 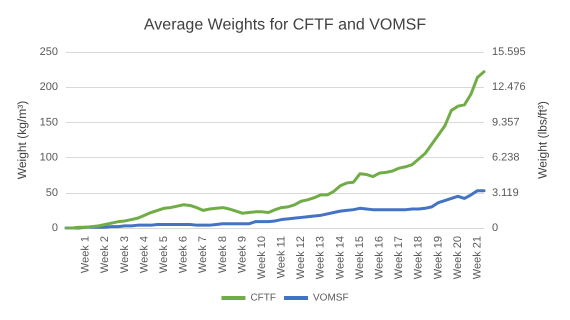 I want to click on y-tick-label: 150, so click(x=49, y=122).